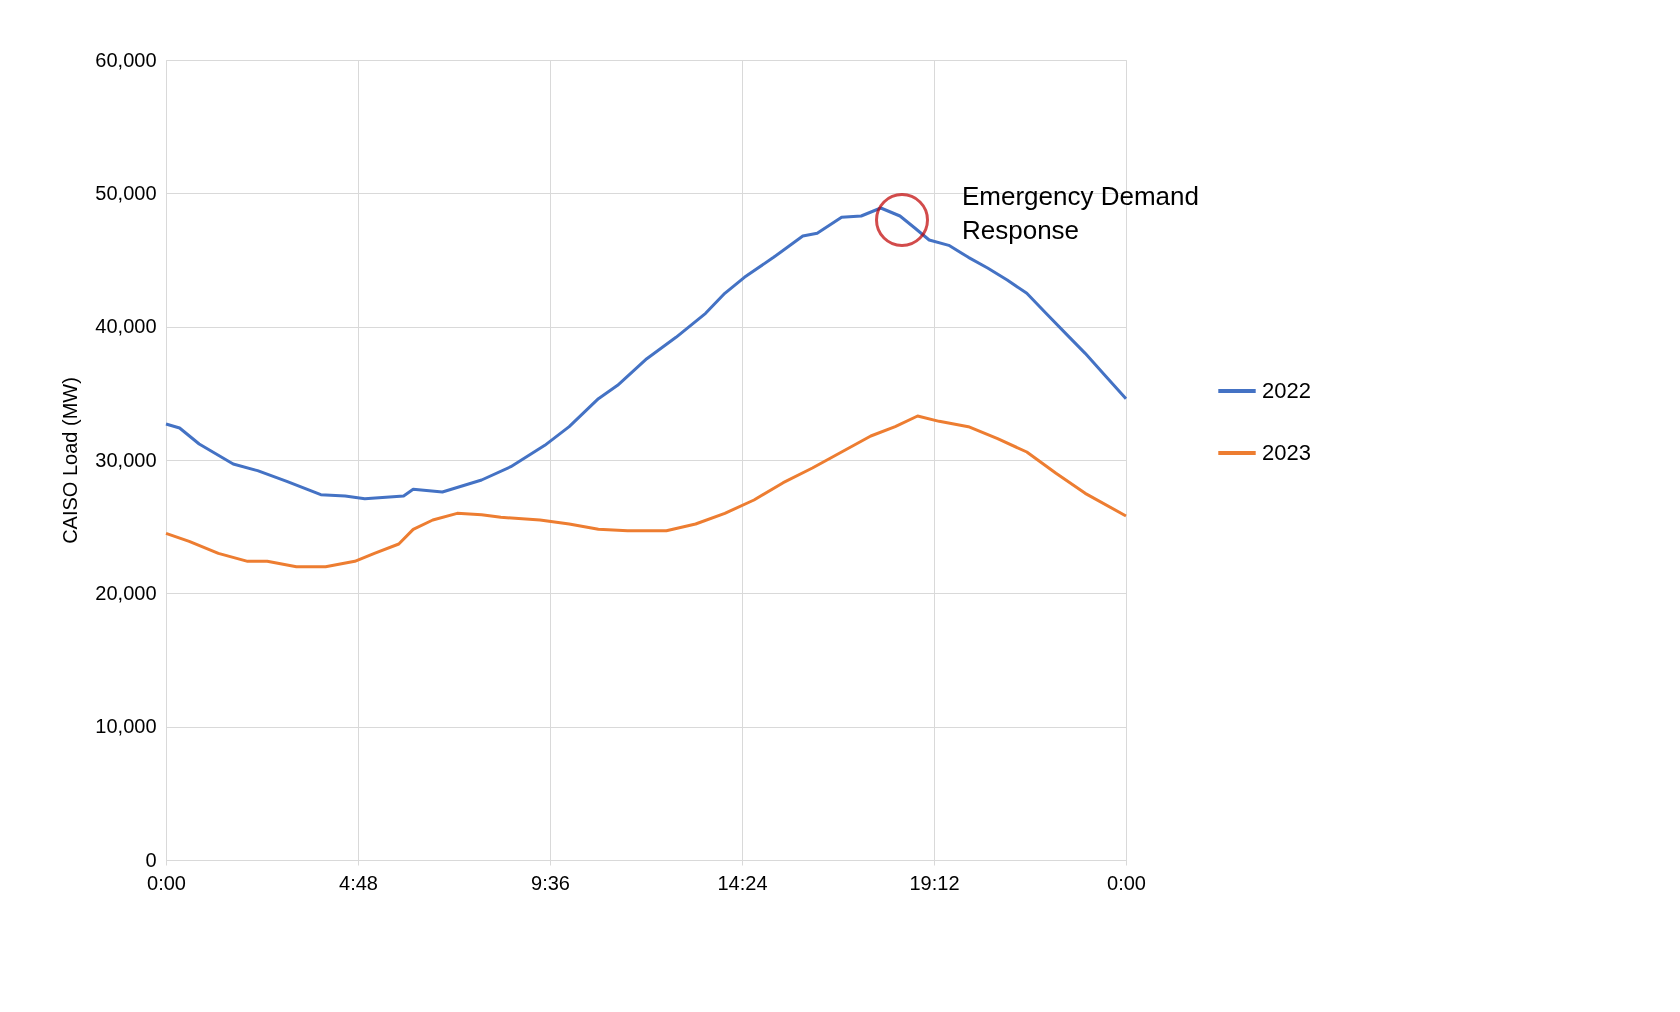 This screenshot has width=1680, height=1012. I want to click on y-tick-label: 50,000, so click(126, 192).